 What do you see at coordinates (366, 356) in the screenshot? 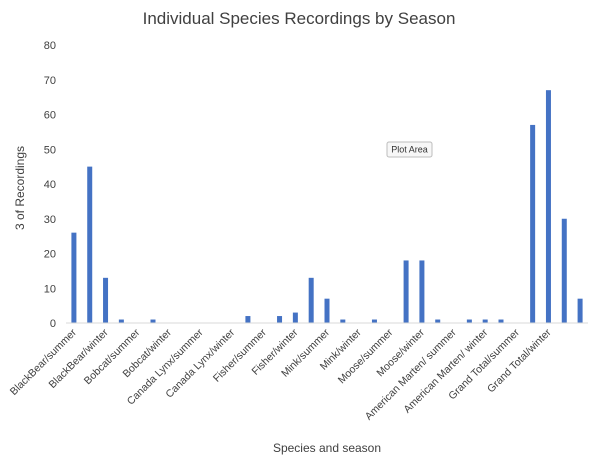
I see `x-tick-label: Moose/summer` at bounding box center [366, 356].